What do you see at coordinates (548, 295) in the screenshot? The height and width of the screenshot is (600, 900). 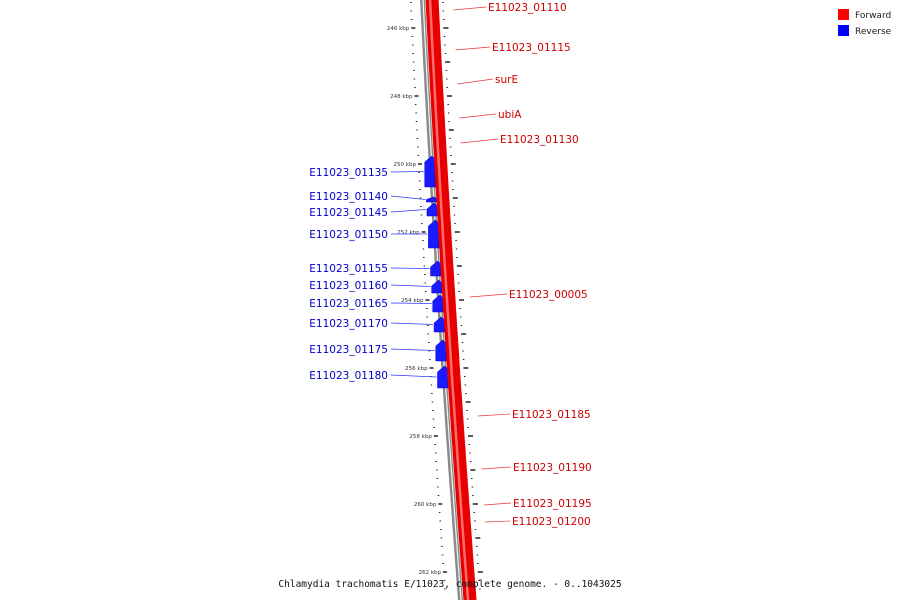 I see `forward-gene-label: E11023_00005` at bounding box center [548, 295].